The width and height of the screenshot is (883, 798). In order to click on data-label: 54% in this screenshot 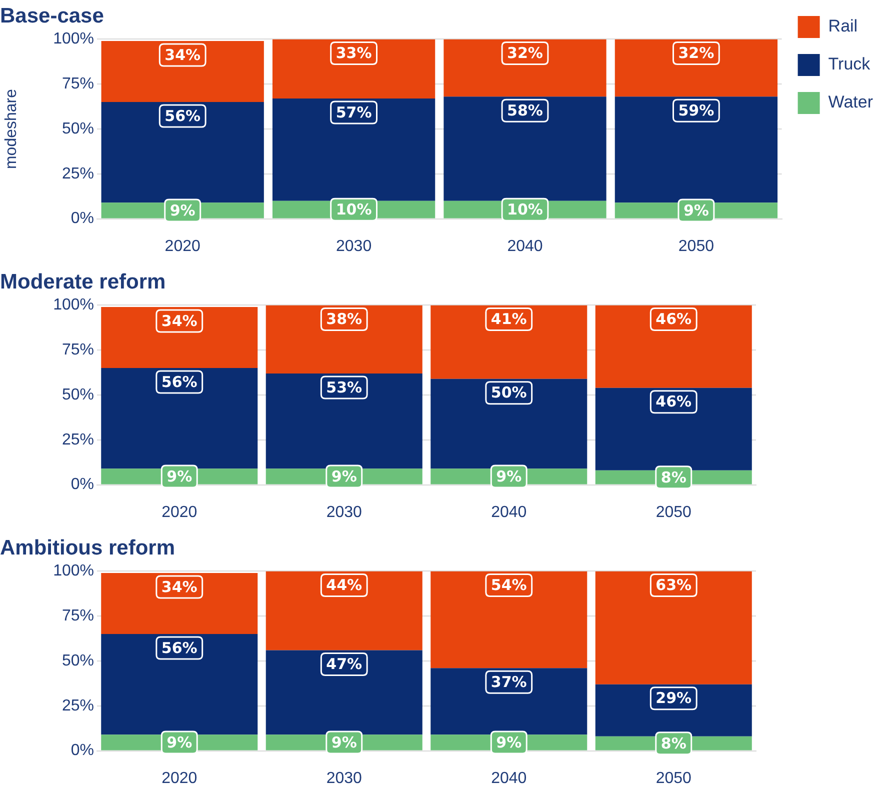, I will do `click(508, 585)`.